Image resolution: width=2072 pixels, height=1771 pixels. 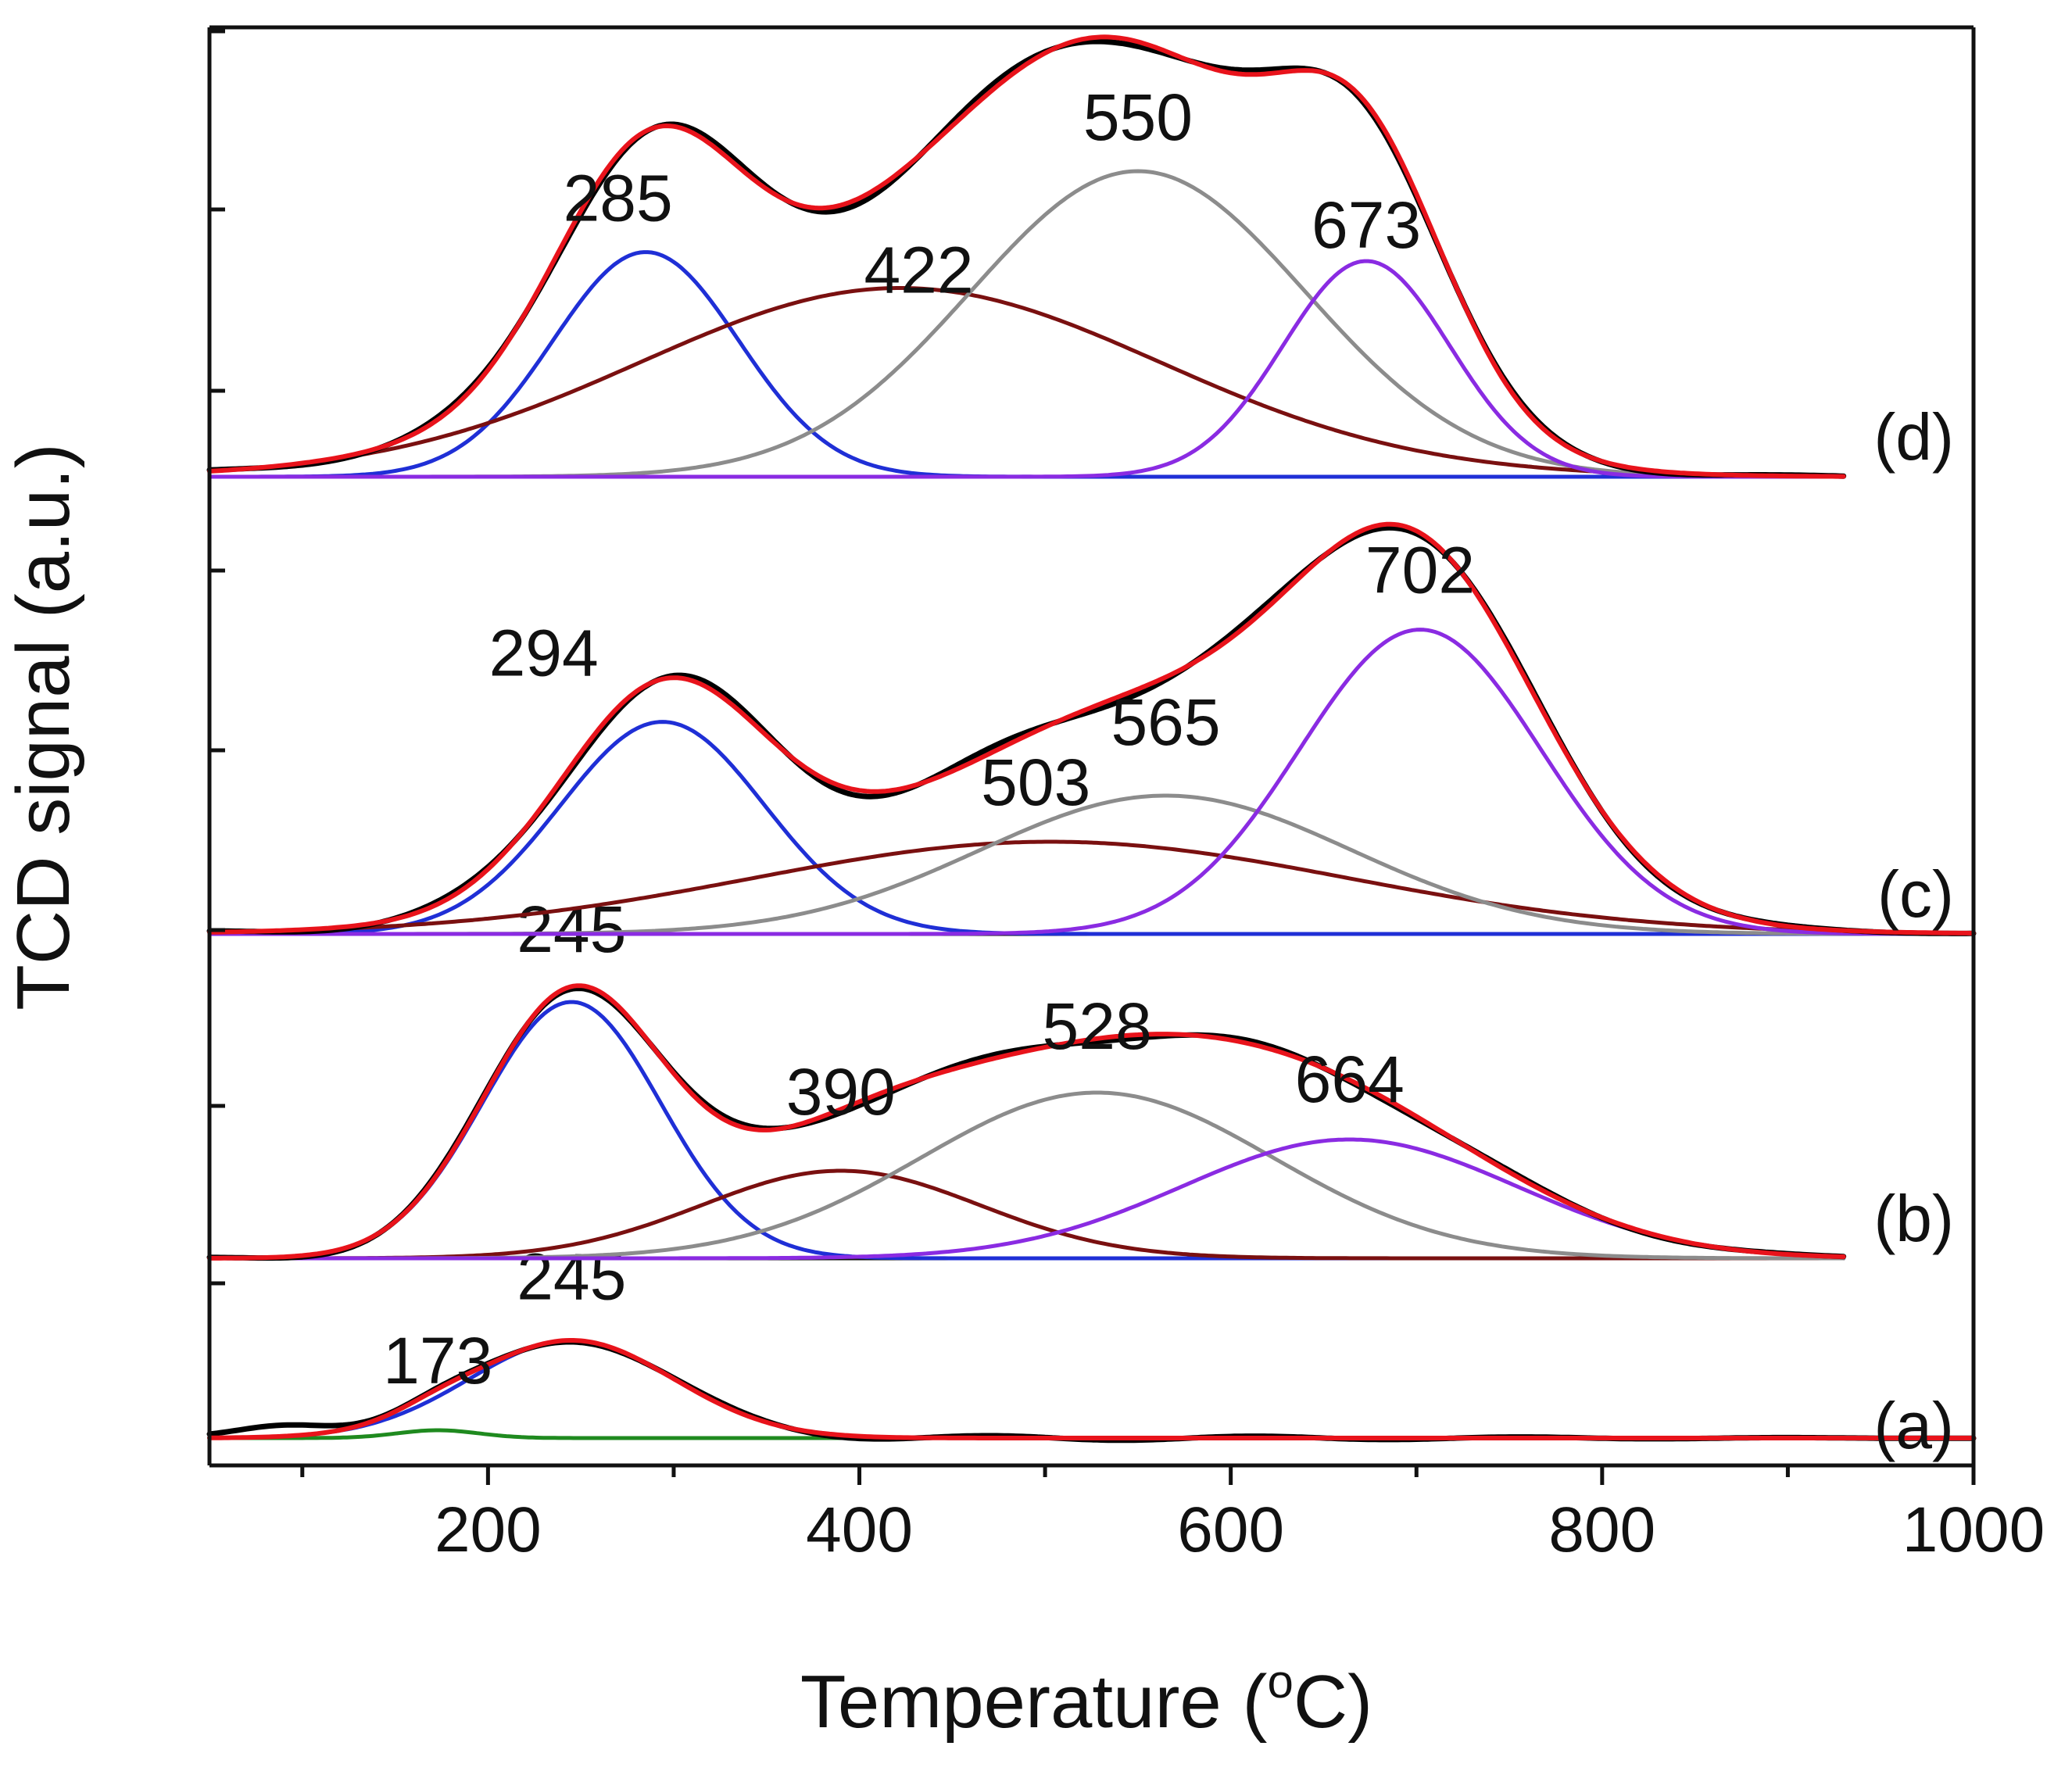 I want to click on peak-label-503: 503, so click(x=1035, y=782).